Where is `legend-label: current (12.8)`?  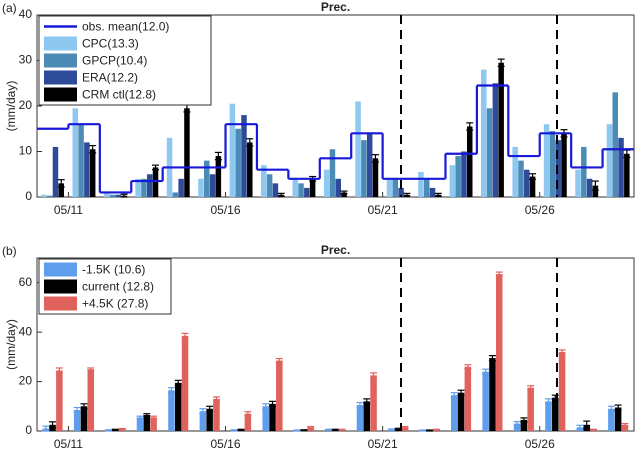 legend-label: current (12.8) is located at coordinates (118, 287).